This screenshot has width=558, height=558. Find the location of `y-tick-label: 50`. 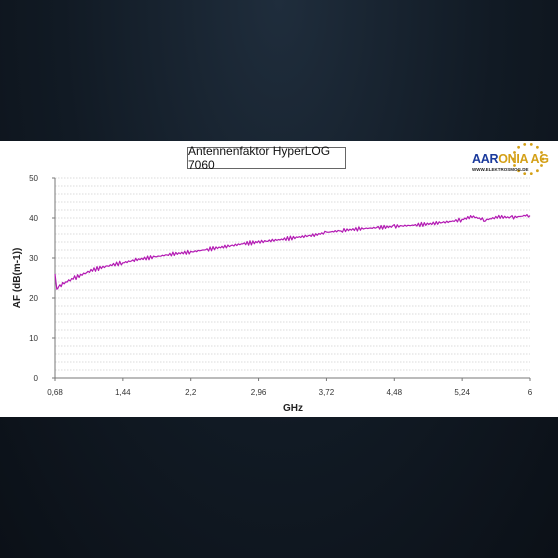

y-tick-label: 50 is located at coordinates (33, 178).